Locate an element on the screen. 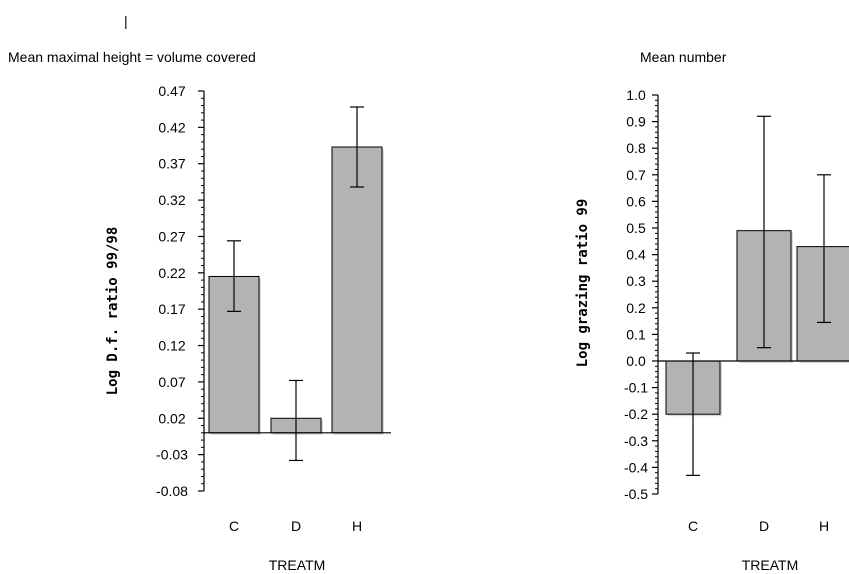  y-tick-label: -0.4 is located at coordinates (636, 467).